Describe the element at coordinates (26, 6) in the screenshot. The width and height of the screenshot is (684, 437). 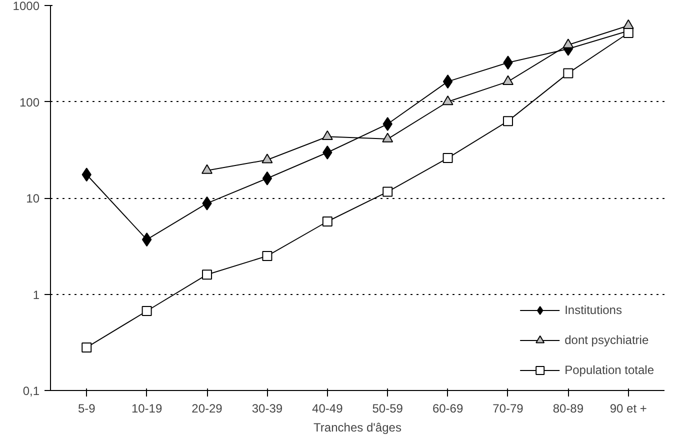
I see `y-tick-label: 1000` at that location.